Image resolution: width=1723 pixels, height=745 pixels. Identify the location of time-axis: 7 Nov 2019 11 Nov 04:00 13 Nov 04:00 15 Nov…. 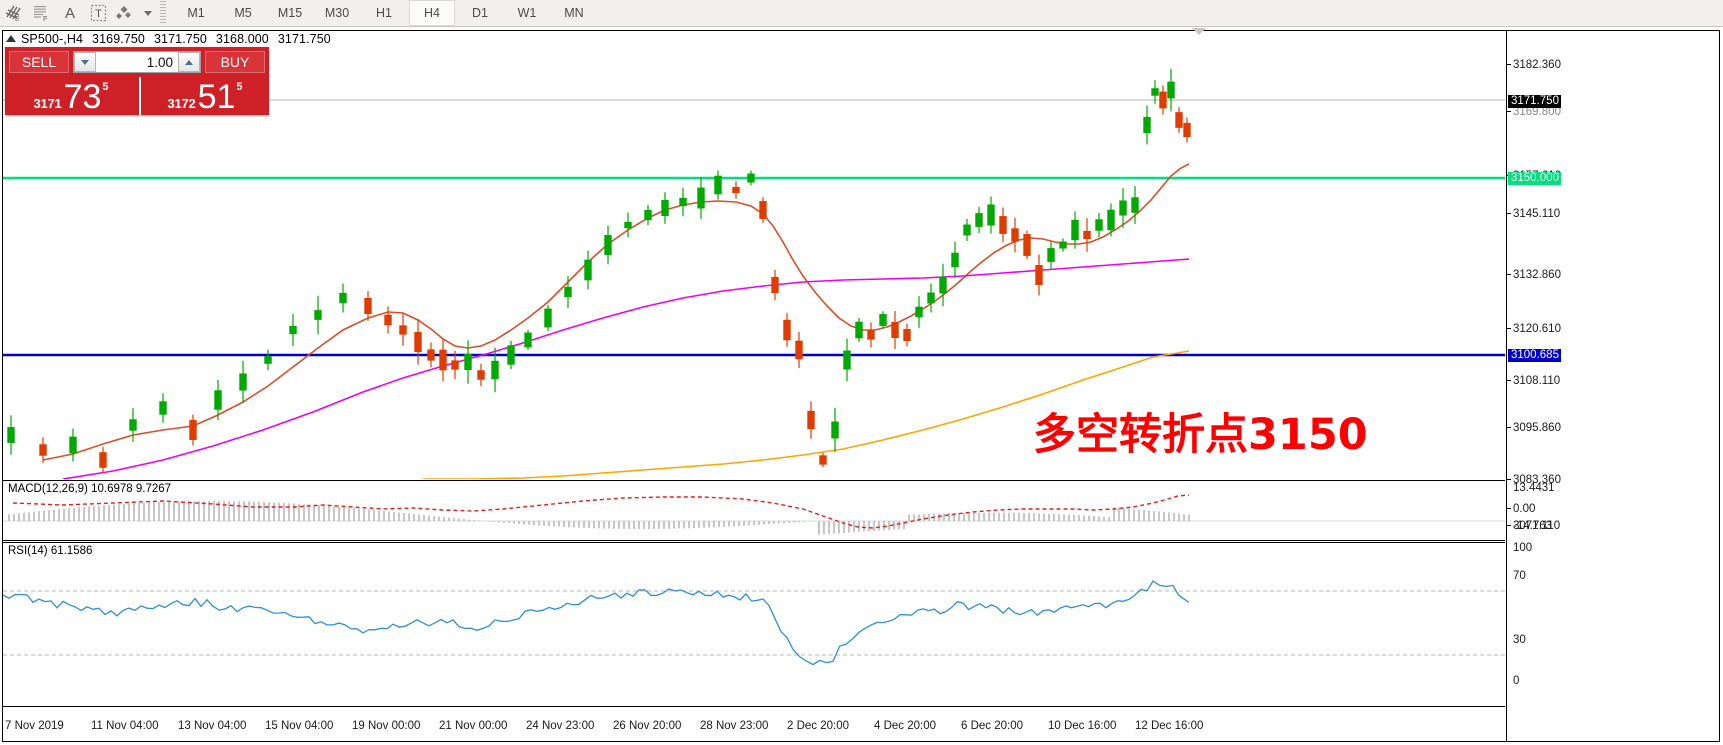
(754, 724).